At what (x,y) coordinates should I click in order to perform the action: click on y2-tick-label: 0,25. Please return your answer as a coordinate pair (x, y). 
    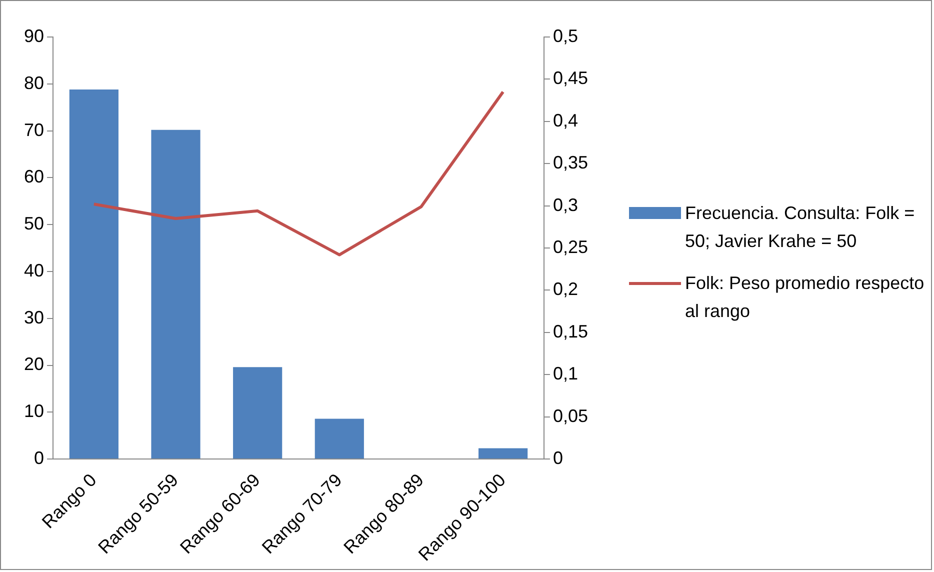
    Looking at the image, I should click on (570, 246).